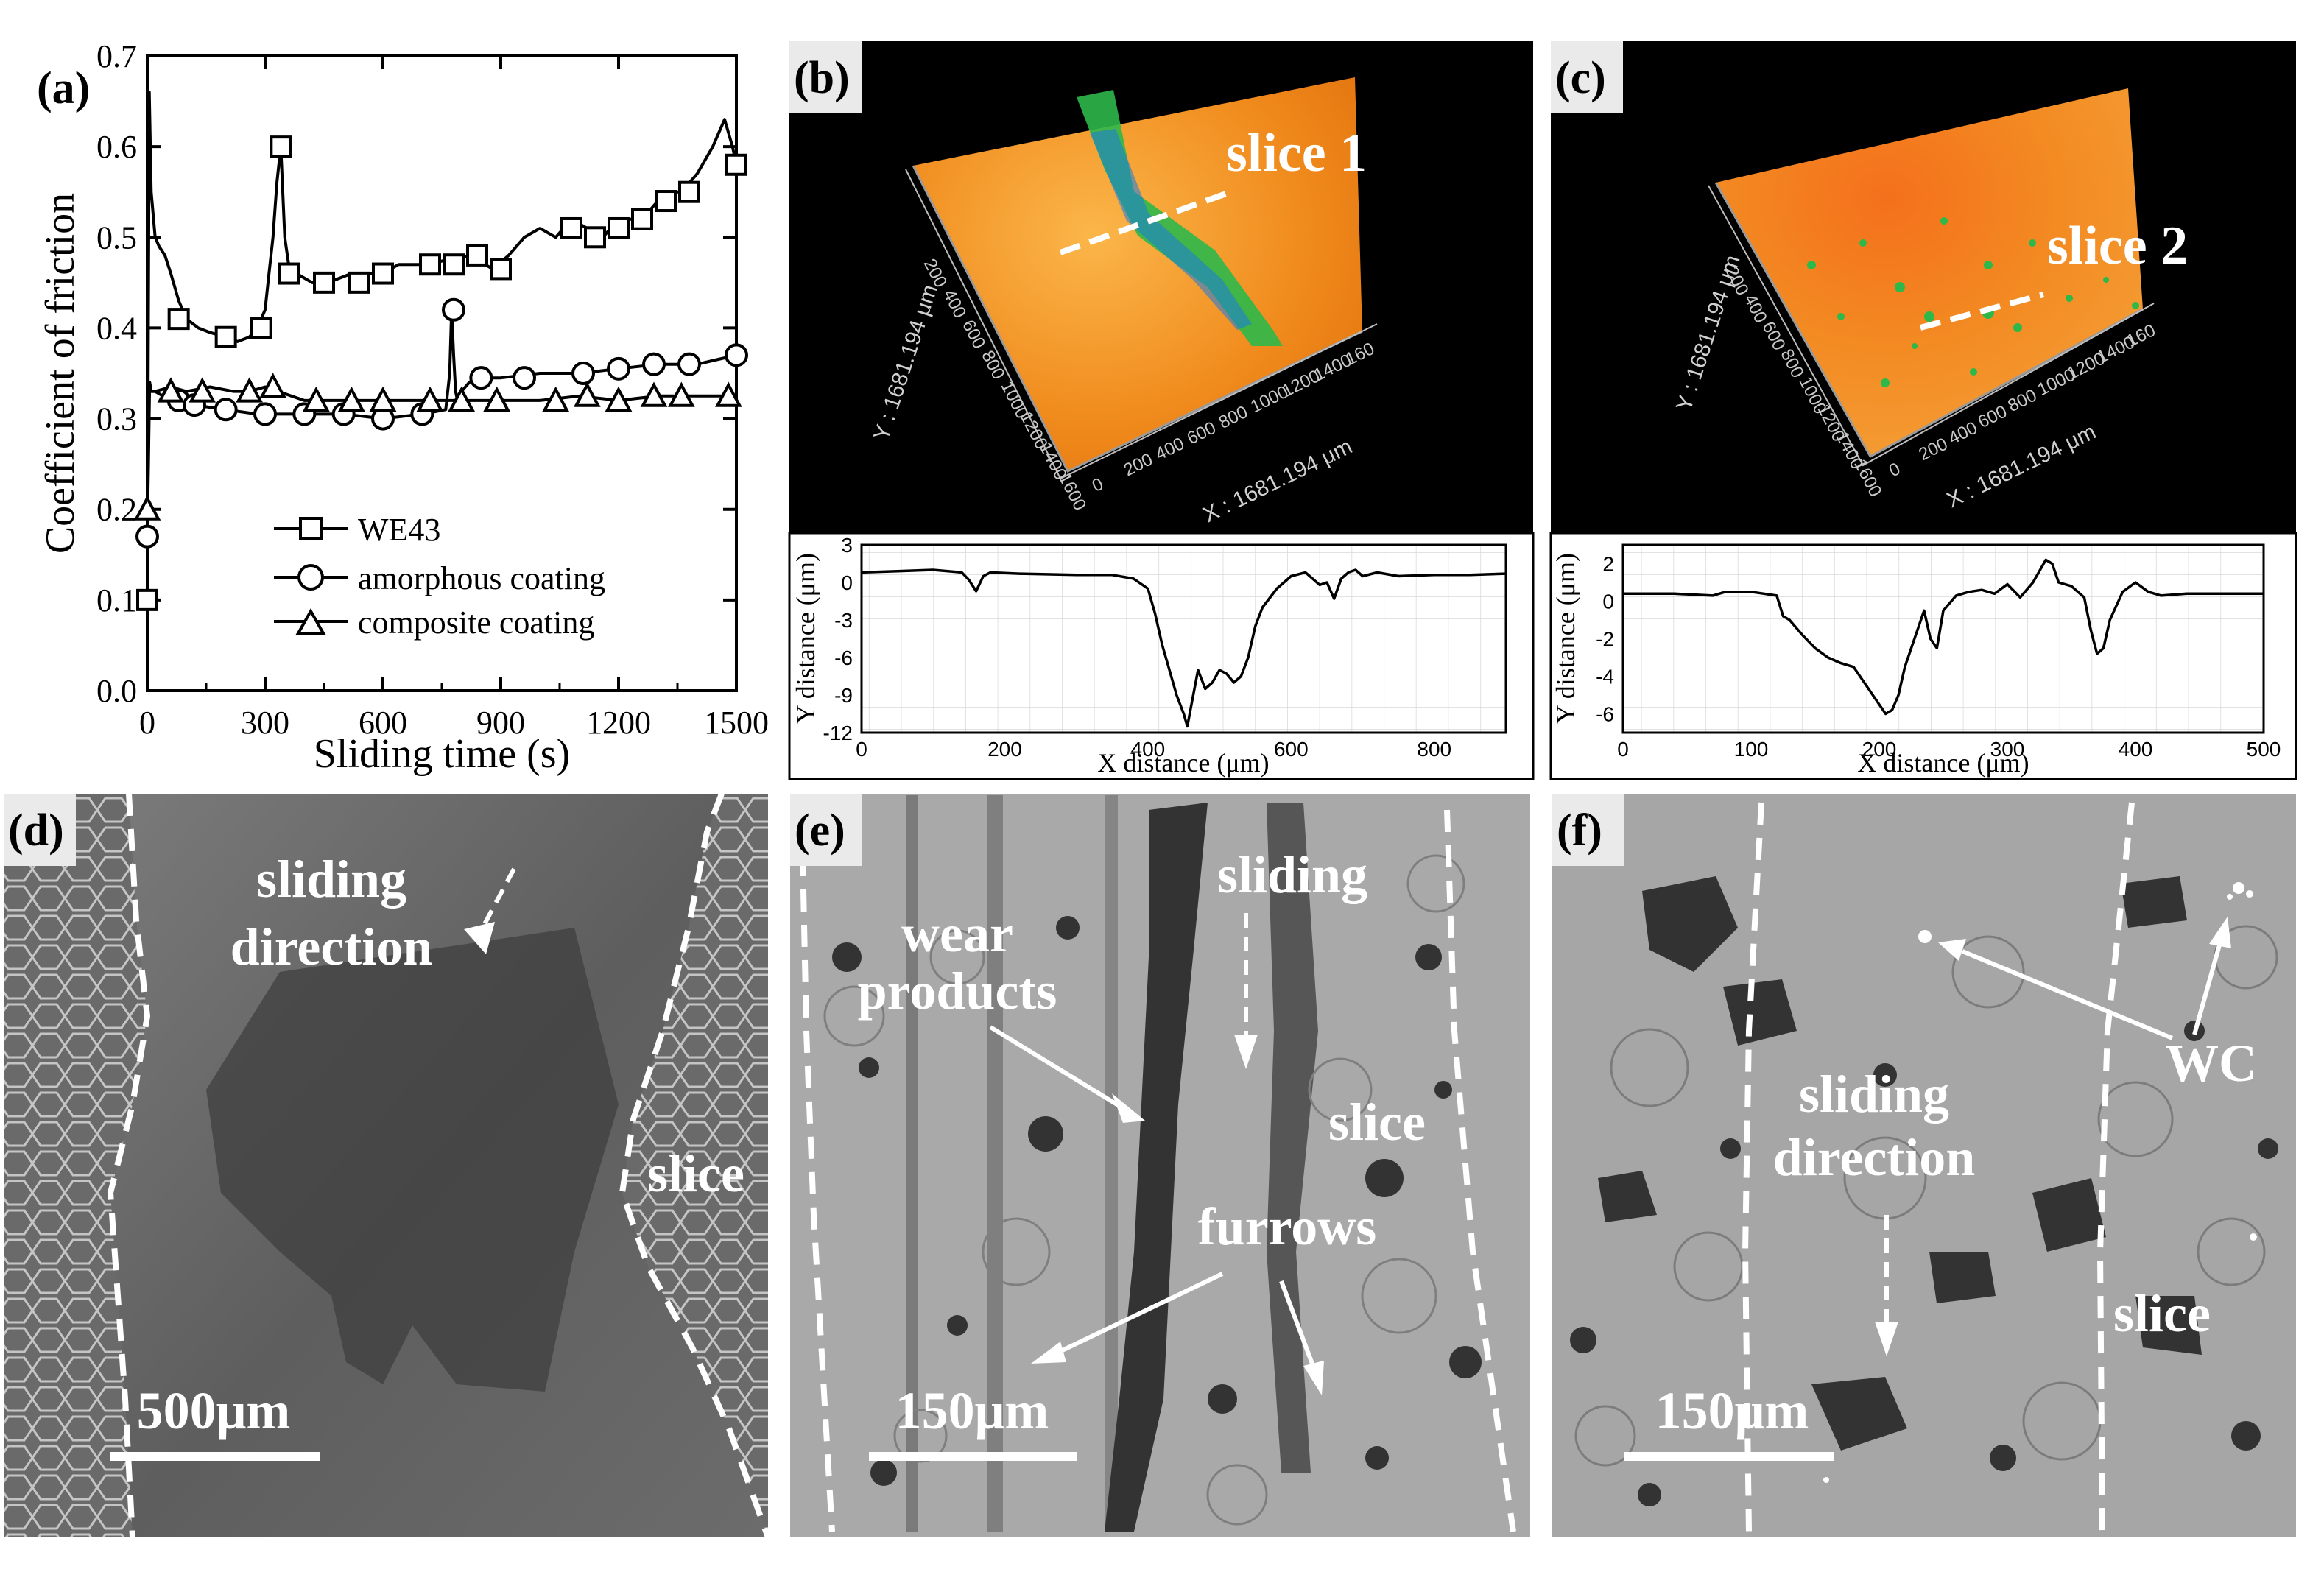  Describe the element at coordinates (1292, 749) in the screenshot. I see `panel-b-x-tick-label: 600` at that location.